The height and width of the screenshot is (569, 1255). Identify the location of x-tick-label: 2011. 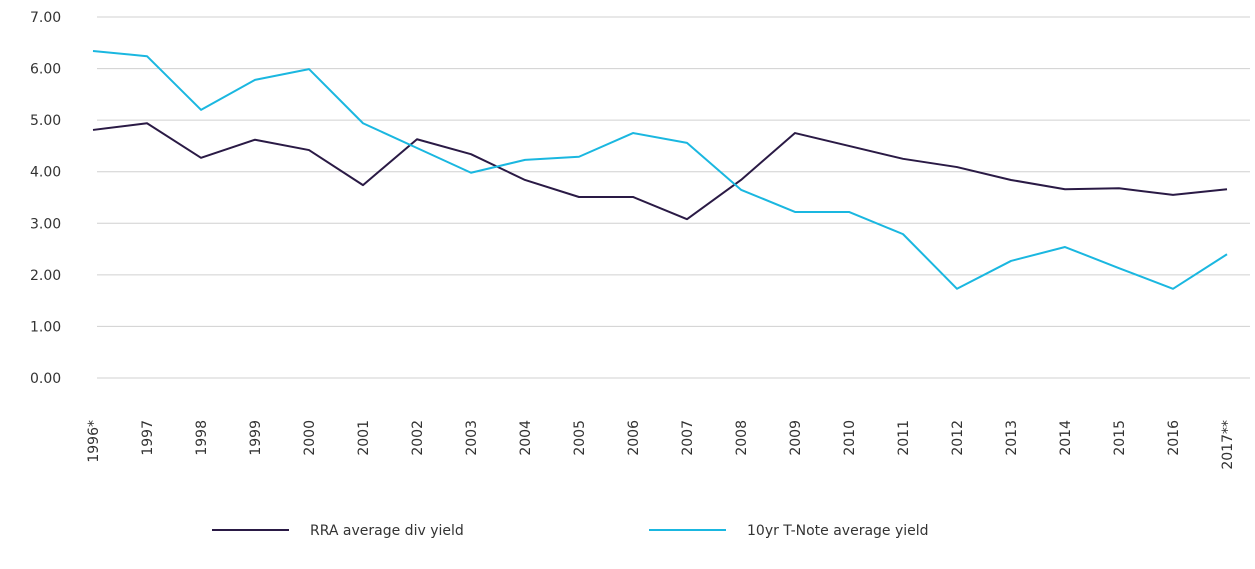
(904, 438).